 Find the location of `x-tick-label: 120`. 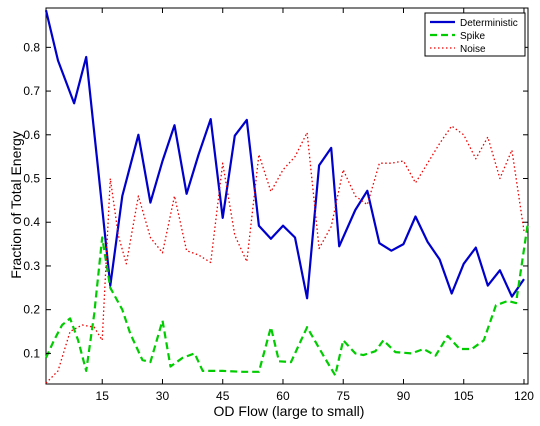

x-tick-label: 120 is located at coordinates (524, 396).